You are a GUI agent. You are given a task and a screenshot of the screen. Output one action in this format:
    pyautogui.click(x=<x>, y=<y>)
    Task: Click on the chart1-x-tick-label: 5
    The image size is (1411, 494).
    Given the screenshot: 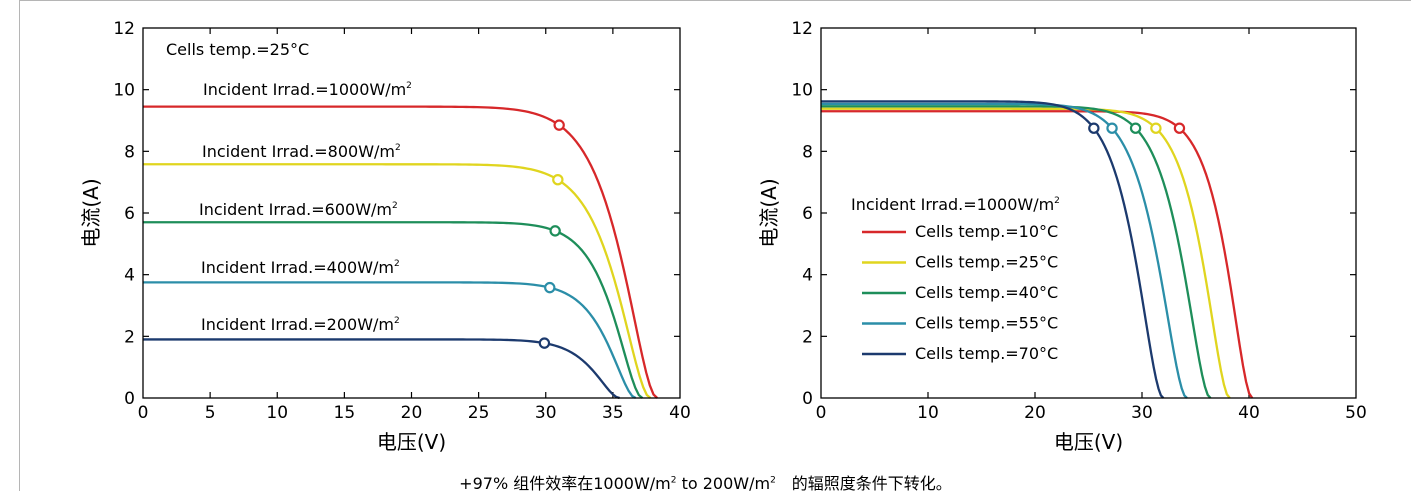 What is the action you would take?
    pyautogui.click(x=210, y=413)
    